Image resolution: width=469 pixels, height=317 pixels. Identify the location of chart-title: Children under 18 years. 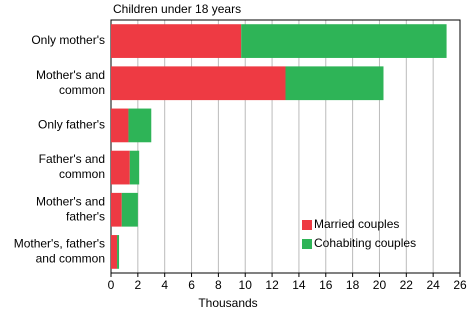
(177, 9).